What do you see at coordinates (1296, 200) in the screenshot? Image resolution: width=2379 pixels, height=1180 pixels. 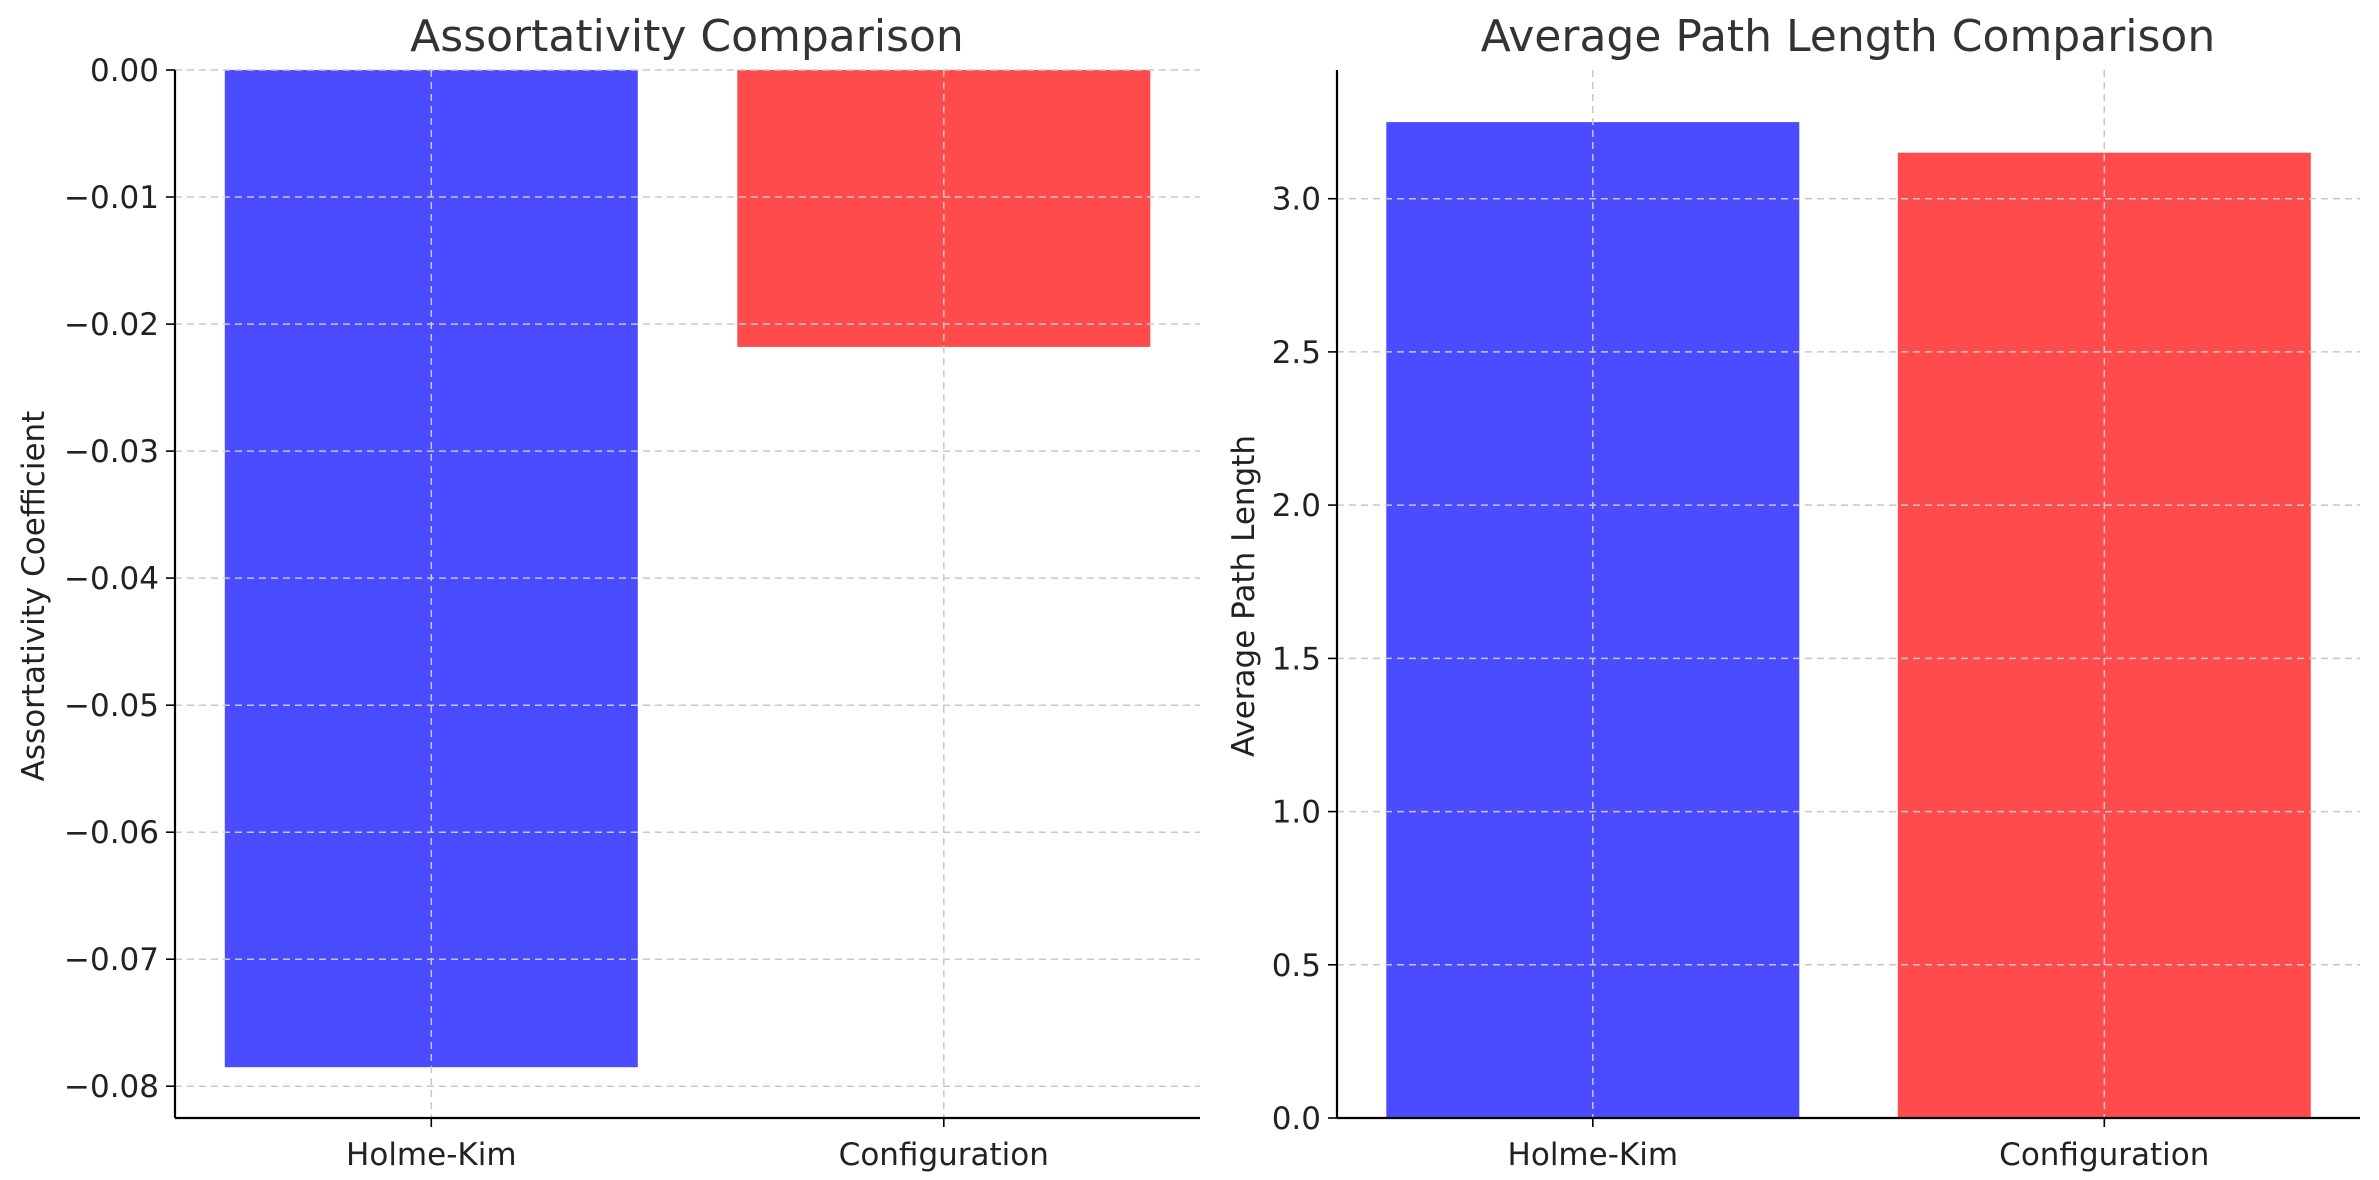 I see `y-tick-label: 3.0` at bounding box center [1296, 200].